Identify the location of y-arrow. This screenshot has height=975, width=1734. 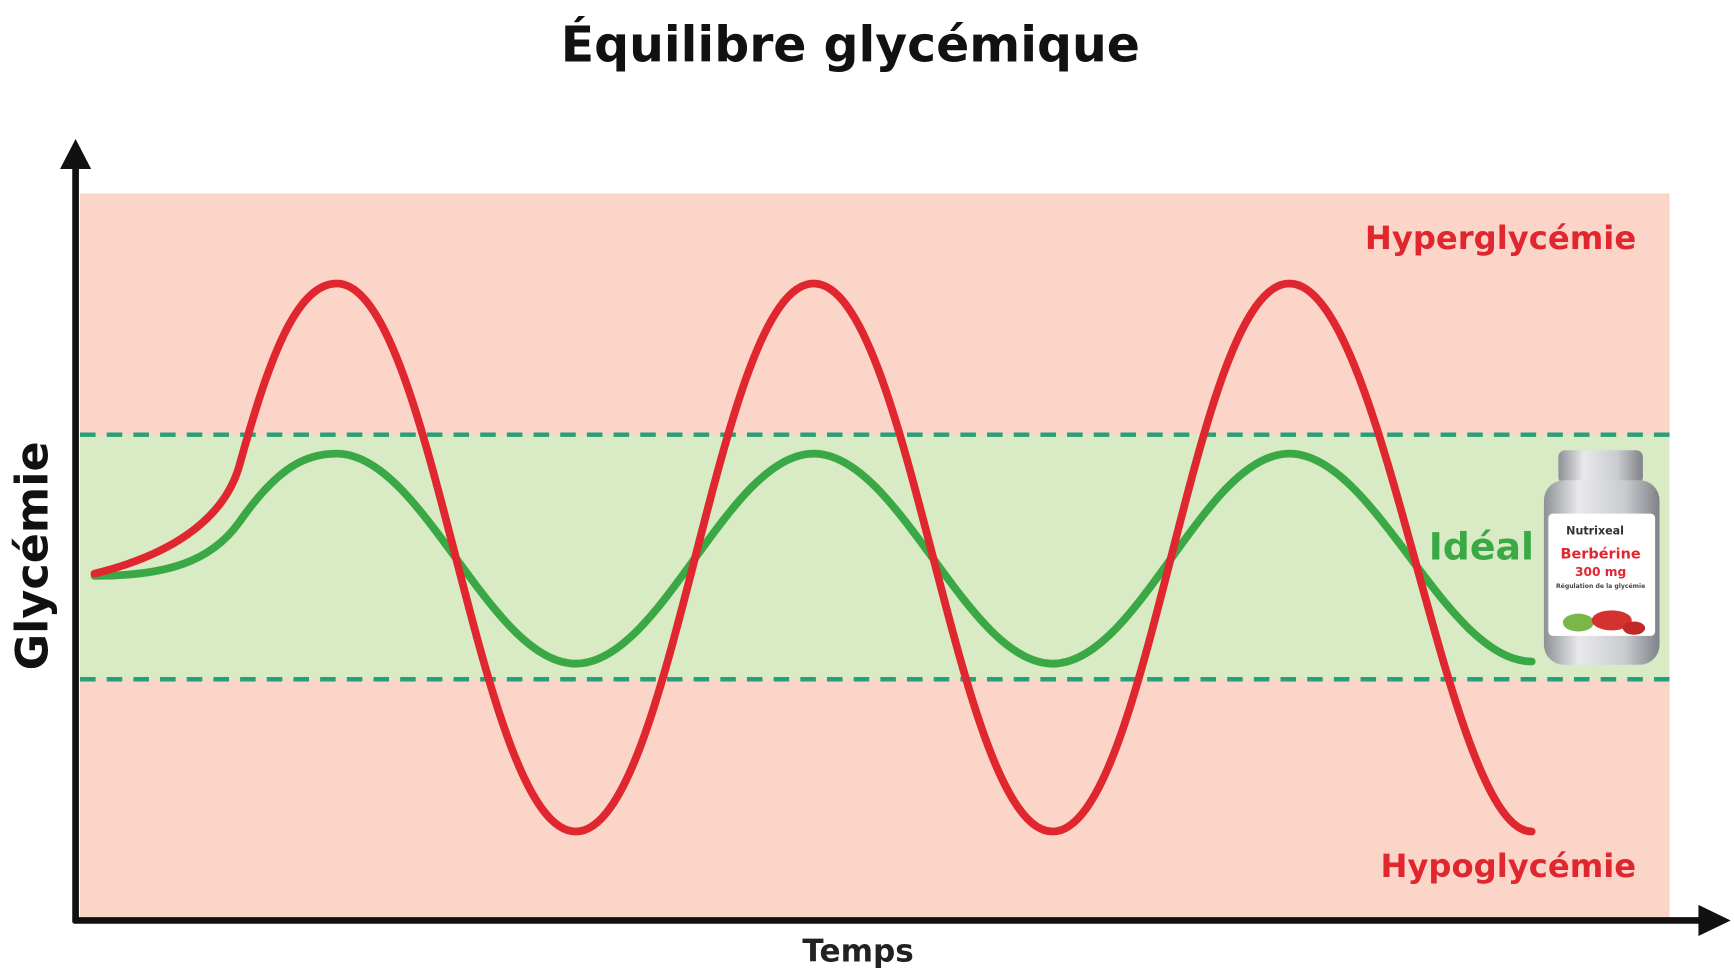
(76, 154).